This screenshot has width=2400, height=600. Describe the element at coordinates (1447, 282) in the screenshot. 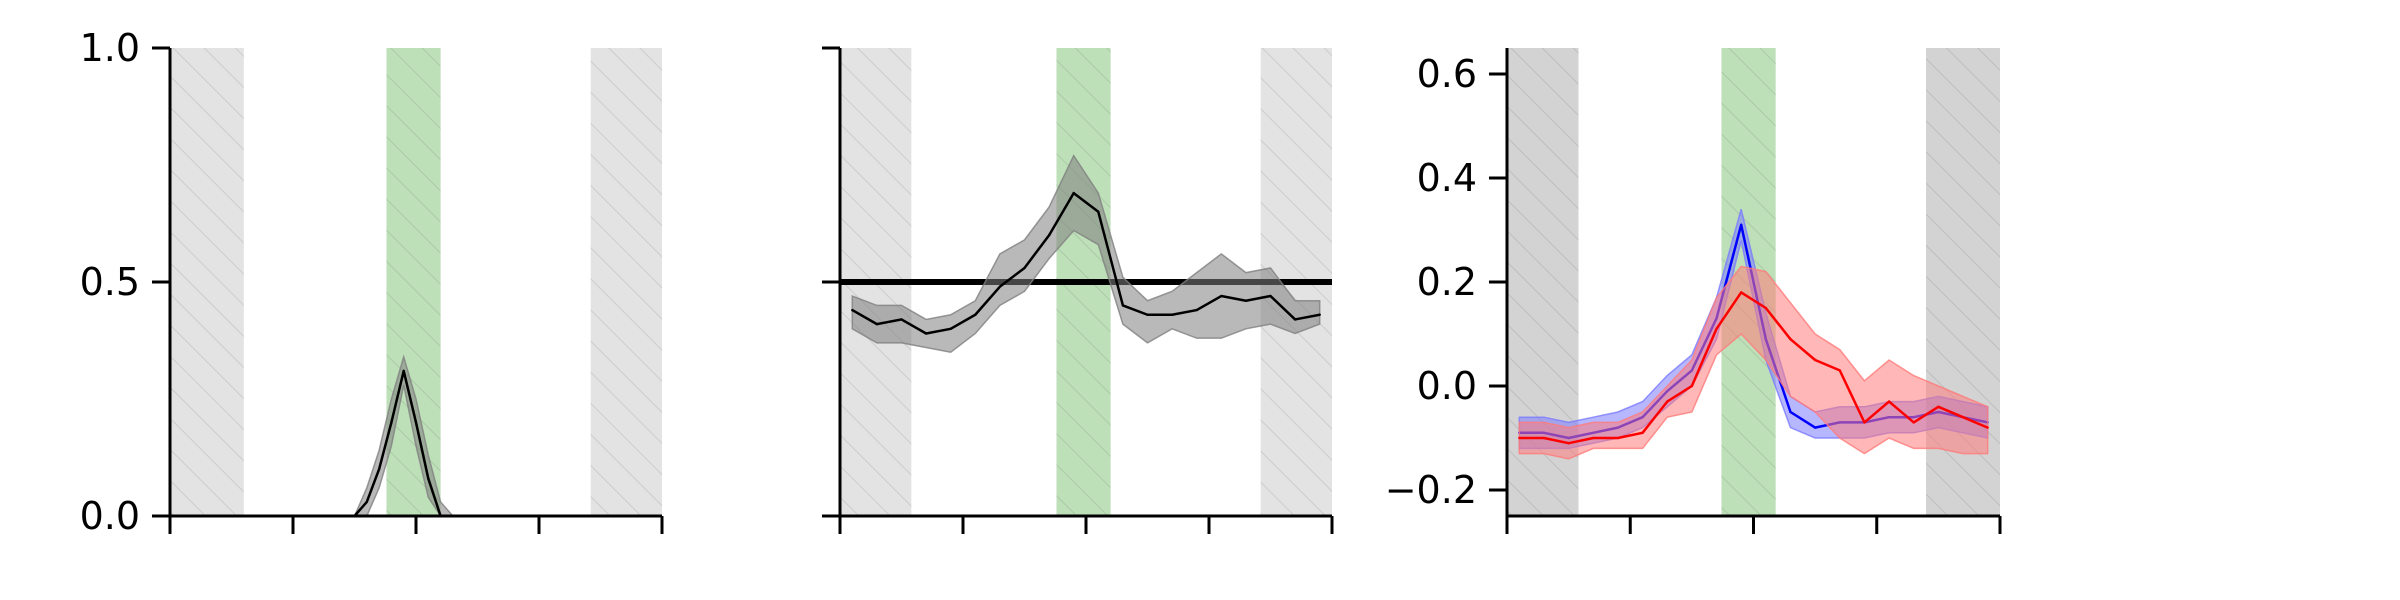

I see `y-tick-label: 0.2` at that location.